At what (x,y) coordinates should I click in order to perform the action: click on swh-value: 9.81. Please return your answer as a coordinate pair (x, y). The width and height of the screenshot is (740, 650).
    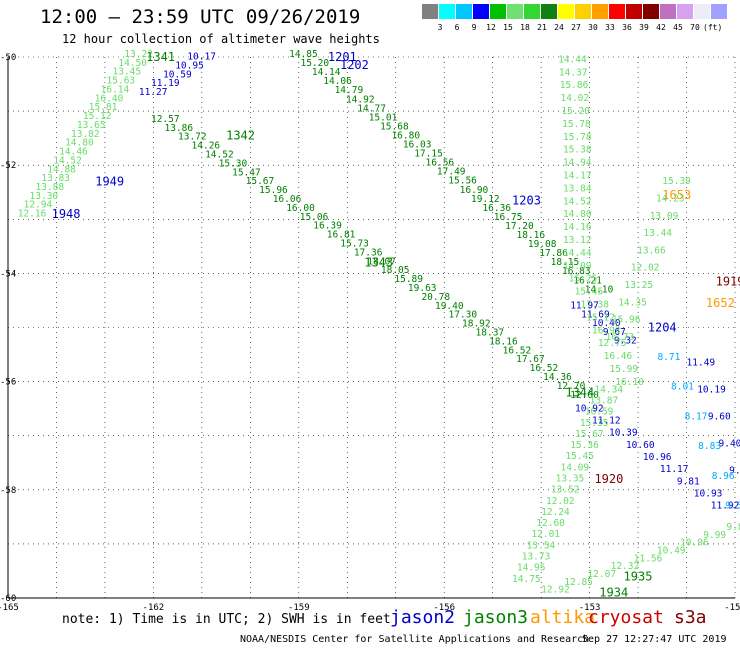
    Looking at the image, I should click on (688, 481).